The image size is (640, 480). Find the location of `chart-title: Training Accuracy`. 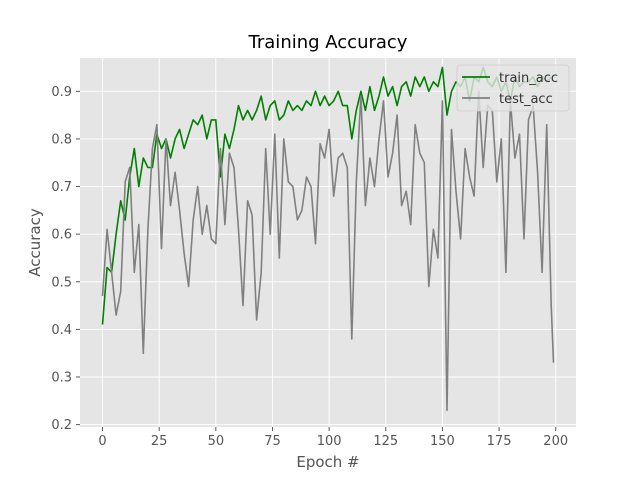

chart-title: Training Accuracy is located at coordinates (328, 42).